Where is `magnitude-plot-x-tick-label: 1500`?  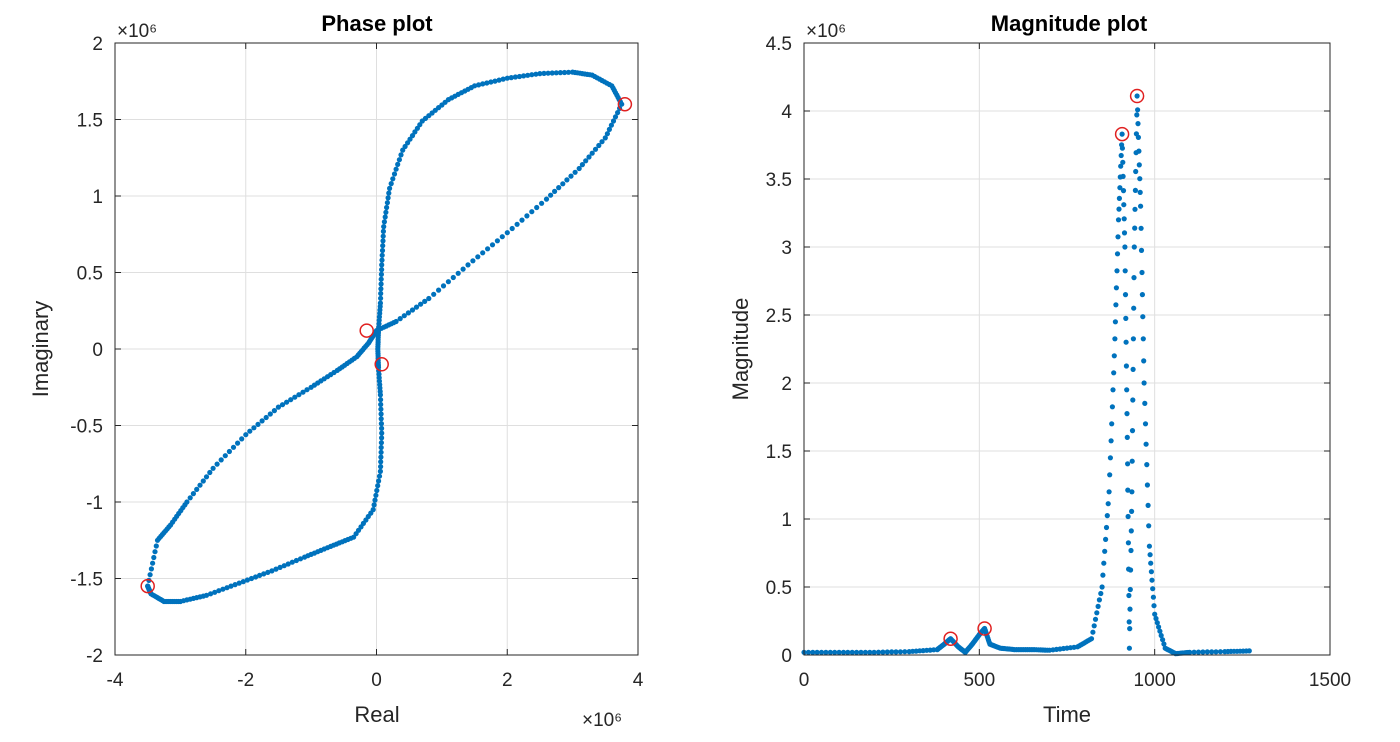 magnitude-plot-x-tick-label: 1500 is located at coordinates (1330, 680).